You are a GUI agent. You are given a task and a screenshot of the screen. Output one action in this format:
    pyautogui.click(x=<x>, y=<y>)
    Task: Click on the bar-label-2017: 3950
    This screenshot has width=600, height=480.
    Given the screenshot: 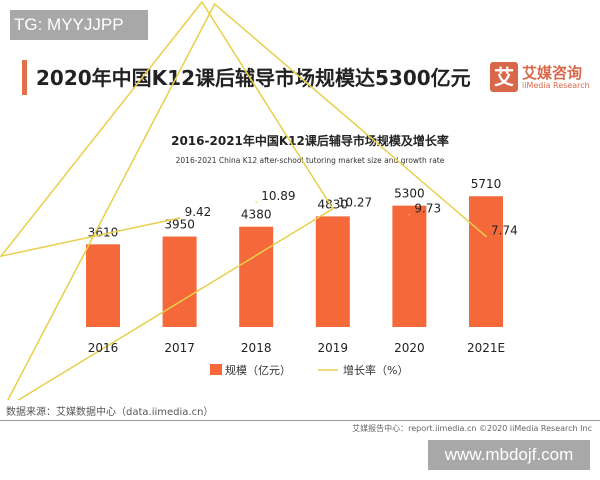 What is the action you would take?
    pyautogui.click(x=179, y=225)
    